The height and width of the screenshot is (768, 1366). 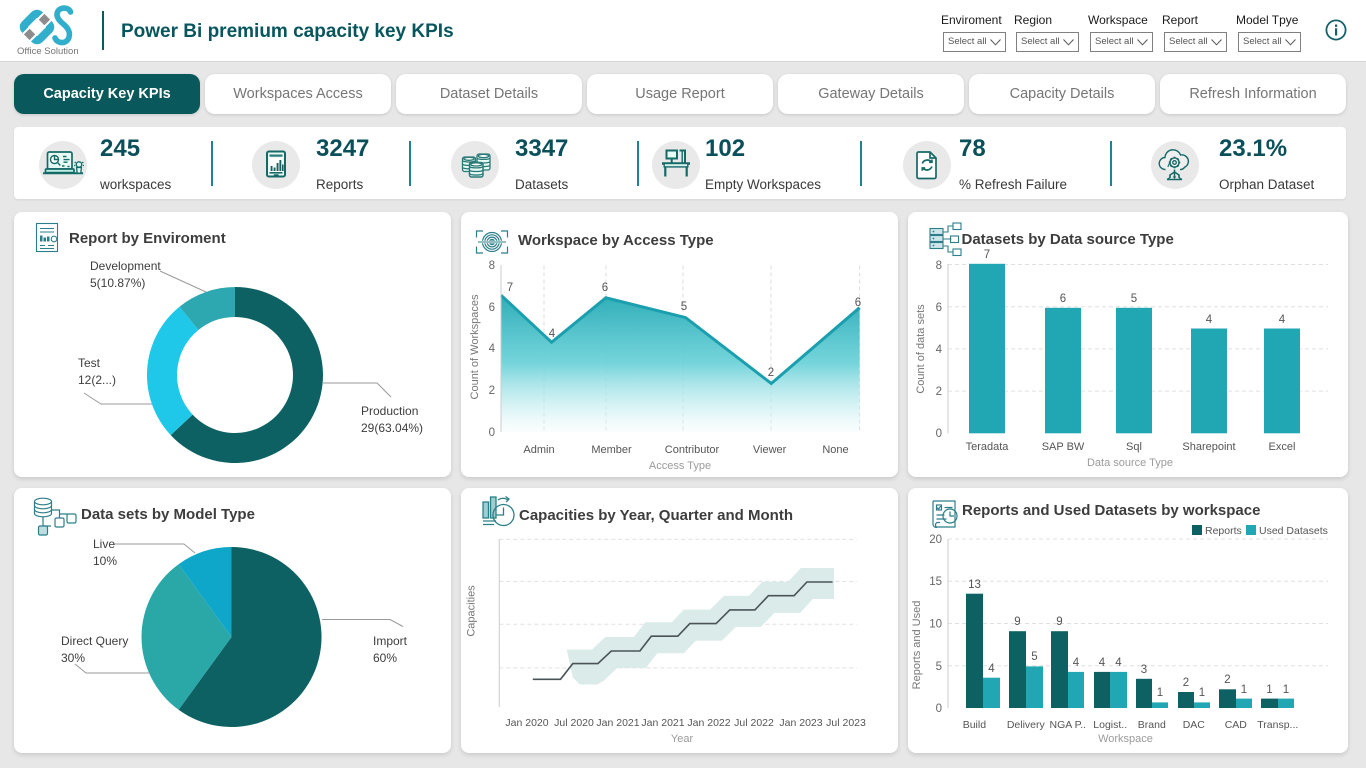 What do you see at coordinates (1110, 725) in the screenshot?
I see `svg-text: Logist..` at bounding box center [1110, 725].